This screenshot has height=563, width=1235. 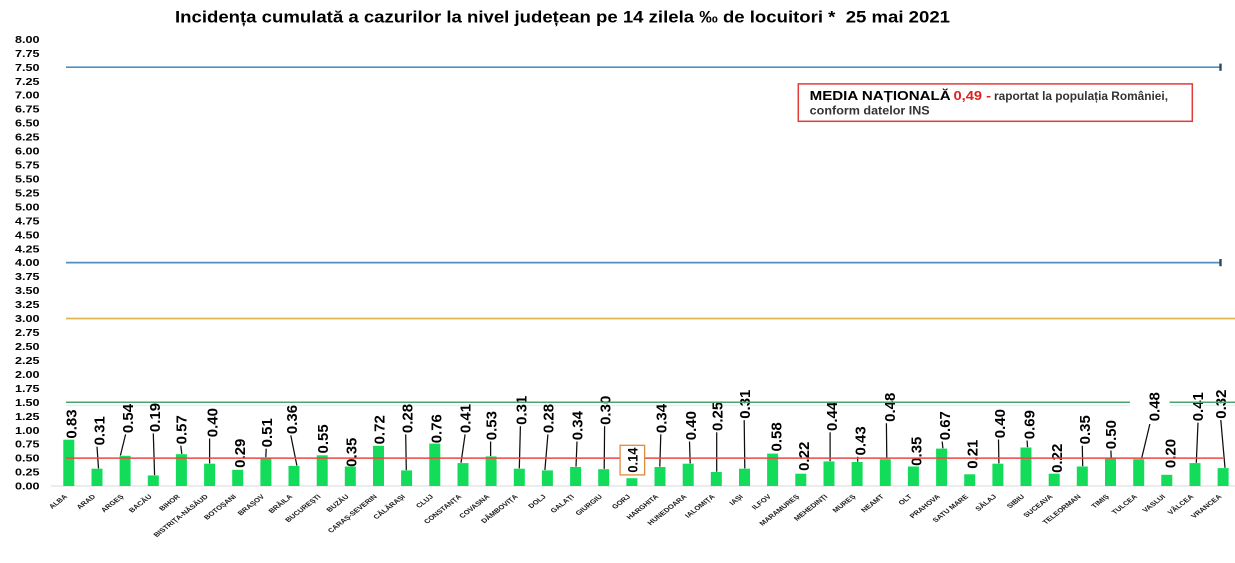 What do you see at coordinates (27, 305) in the screenshot?
I see `svg-text: 3.25` at bounding box center [27, 305].